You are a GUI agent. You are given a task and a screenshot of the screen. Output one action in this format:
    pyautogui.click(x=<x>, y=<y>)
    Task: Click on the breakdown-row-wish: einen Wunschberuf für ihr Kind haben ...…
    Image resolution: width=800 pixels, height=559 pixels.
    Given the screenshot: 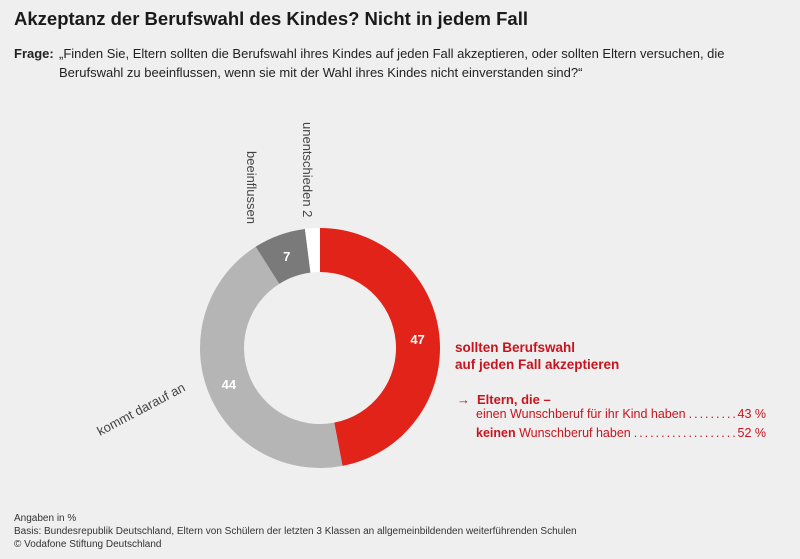 What is the action you would take?
    pyautogui.click(x=621, y=414)
    